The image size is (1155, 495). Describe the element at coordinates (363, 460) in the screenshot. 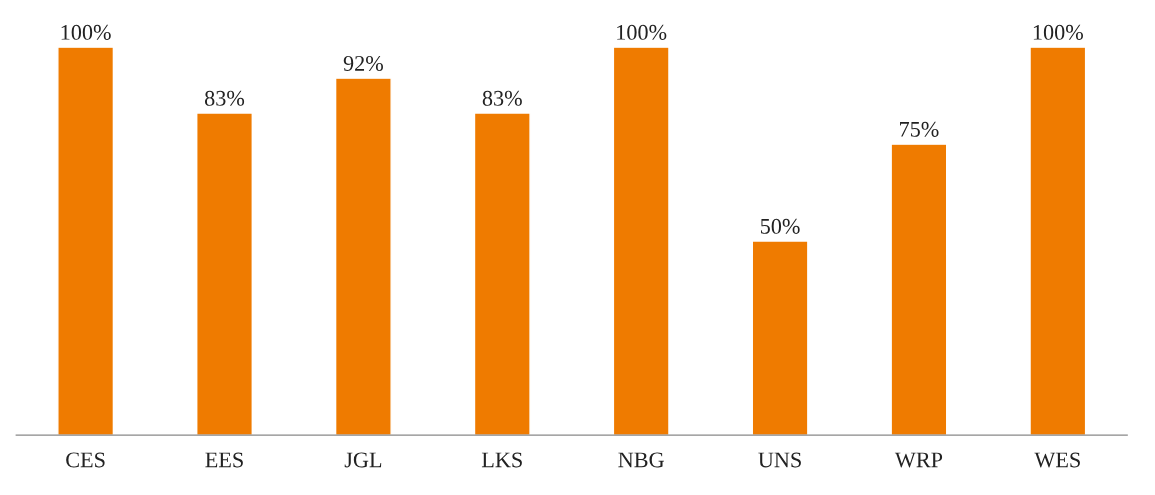

I see `x-tick-label: JGL` at that location.